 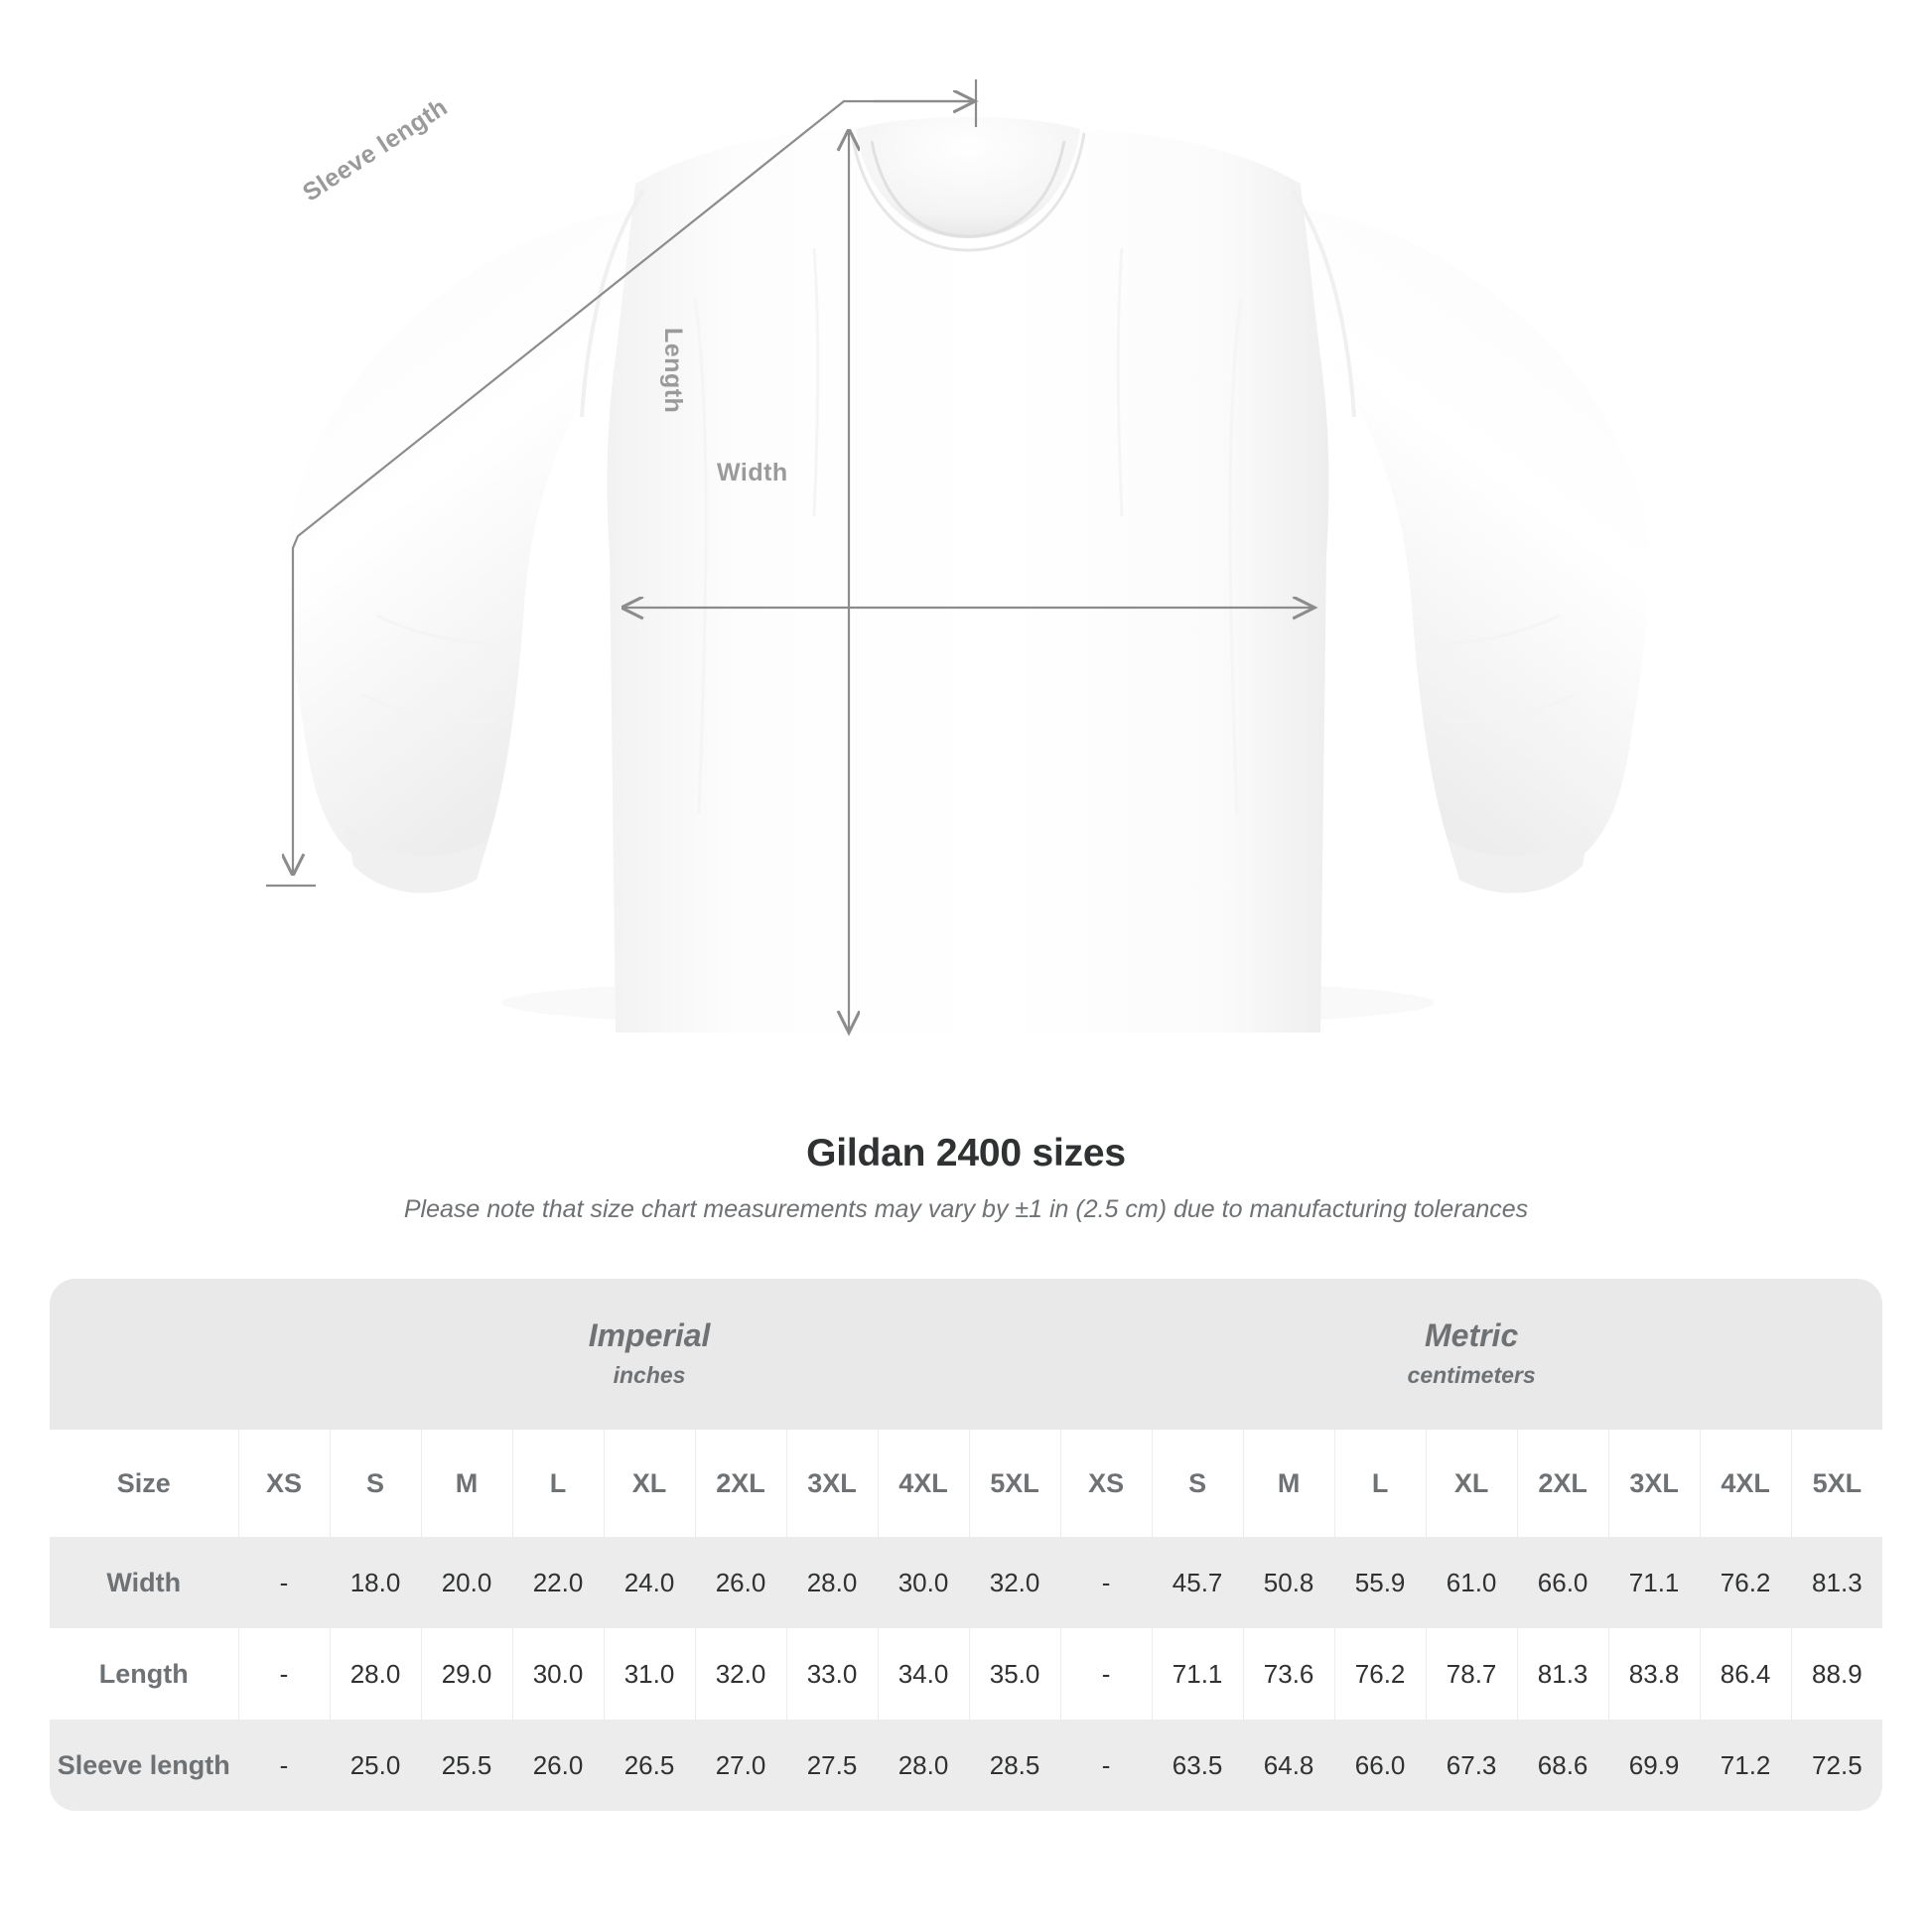 I want to click on length-imperial-xs: -, so click(x=283, y=1674).